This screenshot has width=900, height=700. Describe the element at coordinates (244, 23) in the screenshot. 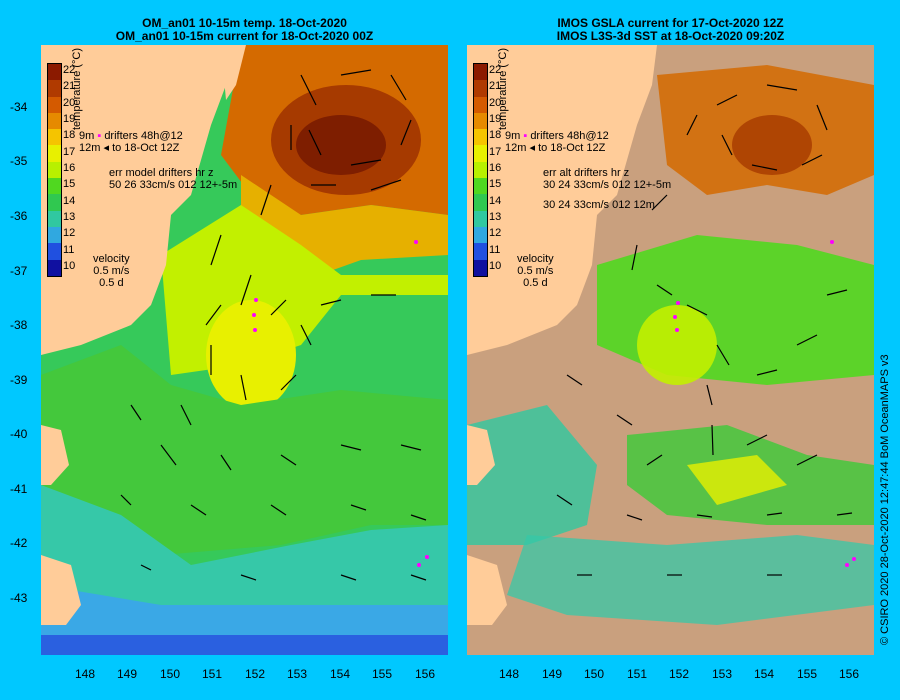

I see `left-title-line1: OM_an01 10-15m temp. 18-Oct-2020` at that location.